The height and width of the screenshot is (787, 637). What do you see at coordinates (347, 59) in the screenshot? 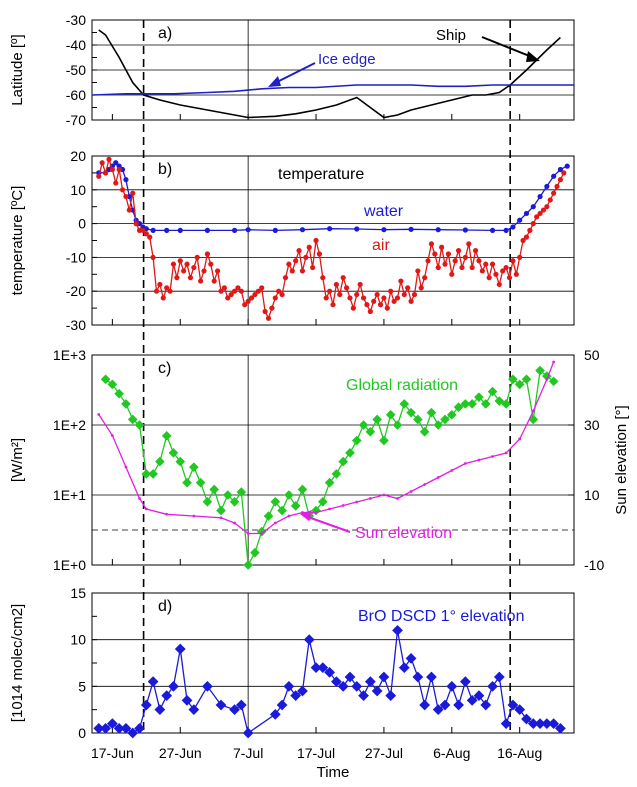
I see `annotation-ice-edge: Ice edge` at bounding box center [347, 59].